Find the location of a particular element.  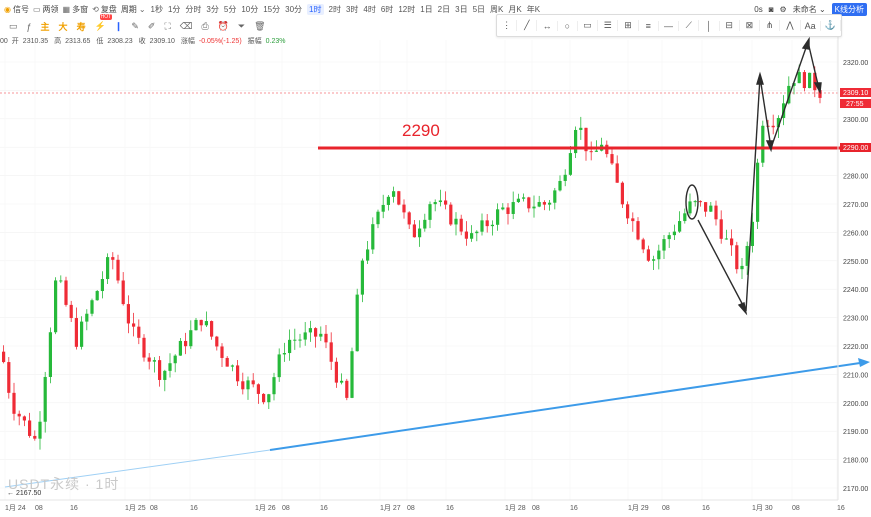

pencil-icon: ✎ is located at coordinates (135, 26).